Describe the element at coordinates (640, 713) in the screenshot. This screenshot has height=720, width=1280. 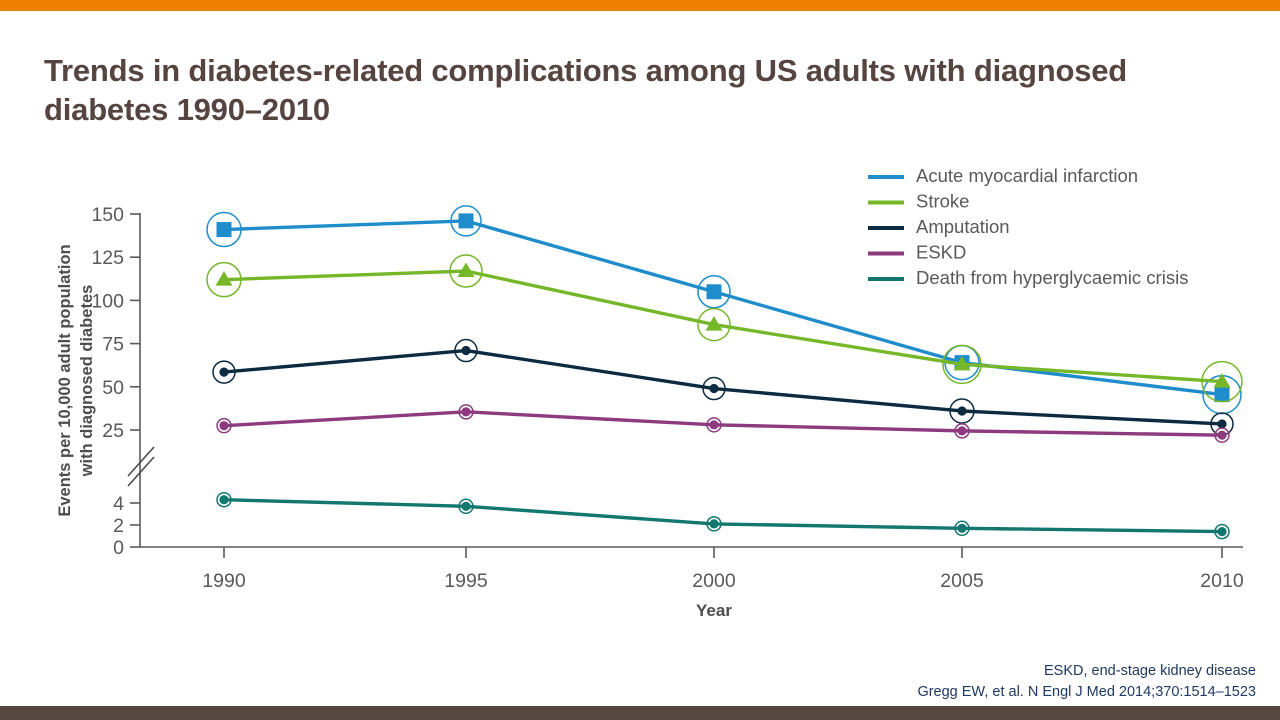
I see `bottom-accent-bar` at that location.